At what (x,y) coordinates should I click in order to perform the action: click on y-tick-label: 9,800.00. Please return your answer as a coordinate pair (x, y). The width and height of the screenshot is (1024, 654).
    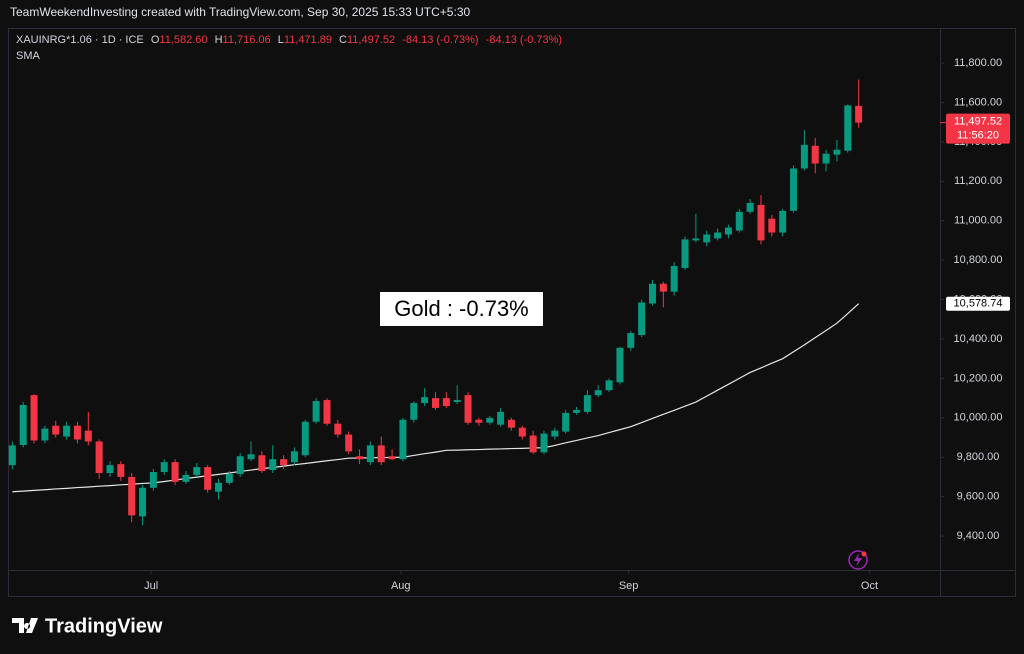
    Looking at the image, I should click on (978, 457).